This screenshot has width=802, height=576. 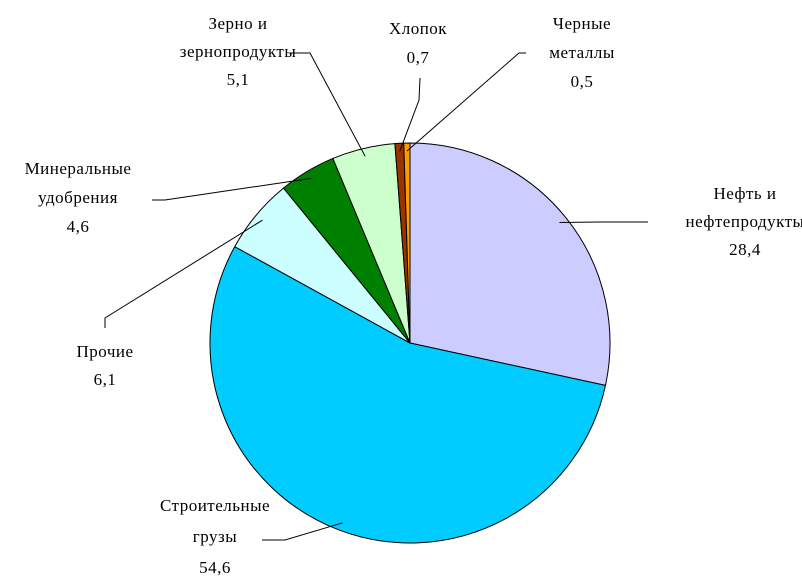 I want to click on slice-value: 0,5, so click(x=582, y=81).